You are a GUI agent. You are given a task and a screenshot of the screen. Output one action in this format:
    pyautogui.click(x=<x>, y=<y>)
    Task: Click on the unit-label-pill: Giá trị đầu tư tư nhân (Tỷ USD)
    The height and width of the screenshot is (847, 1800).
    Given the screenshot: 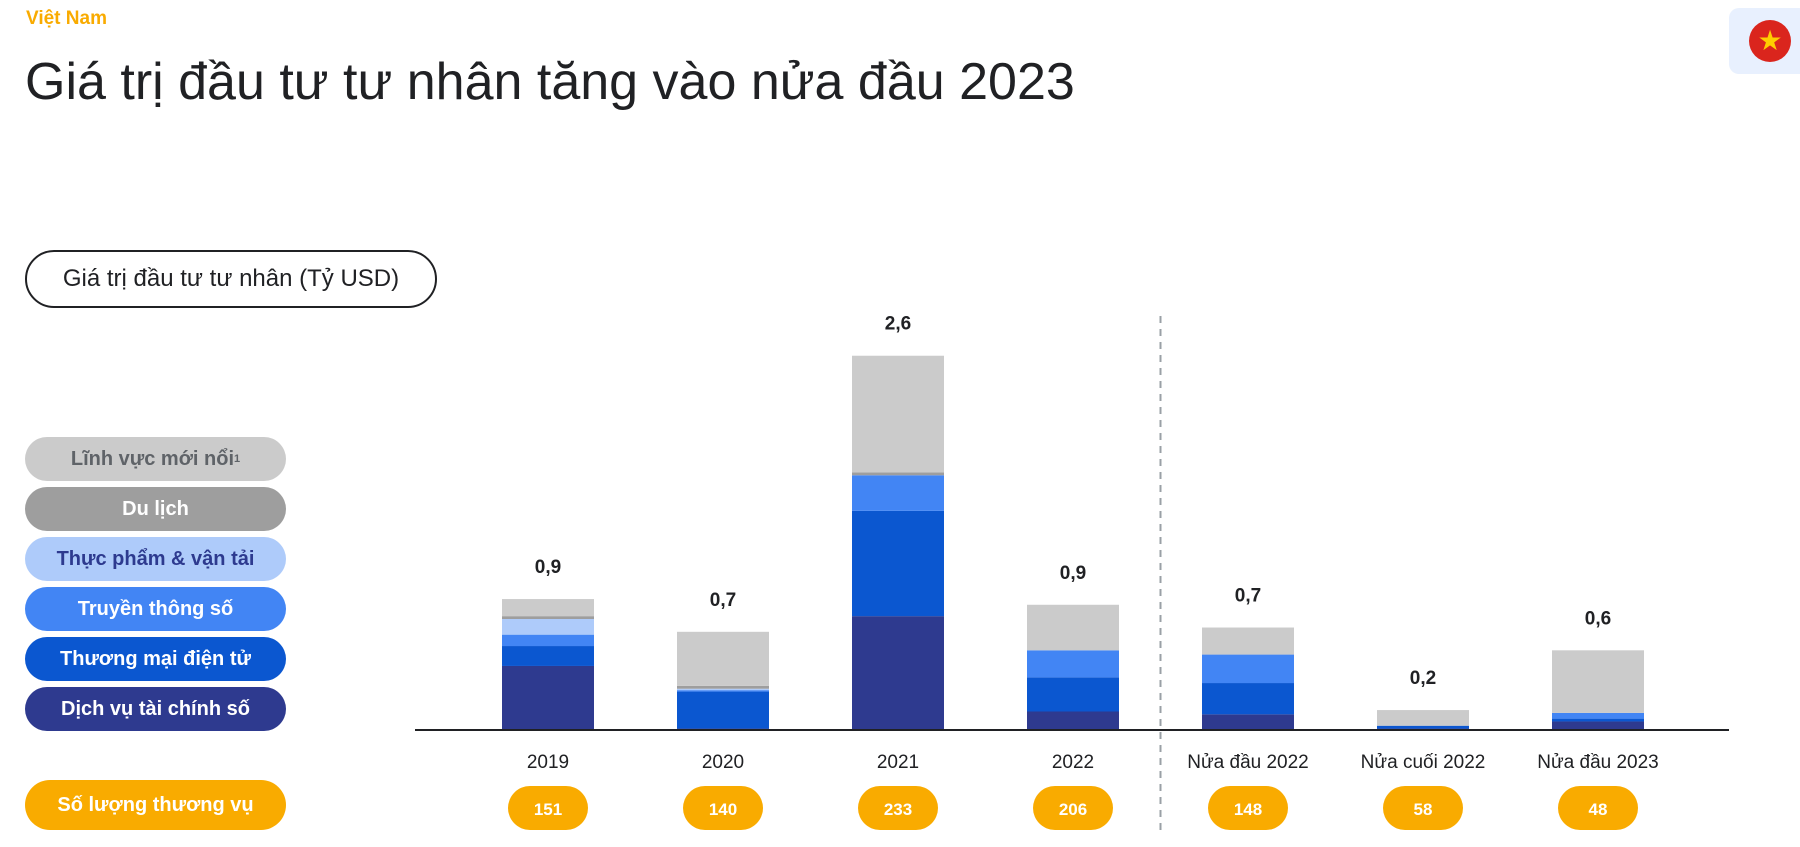 What is the action you would take?
    pyautogui.click(x=231, y=279)
    